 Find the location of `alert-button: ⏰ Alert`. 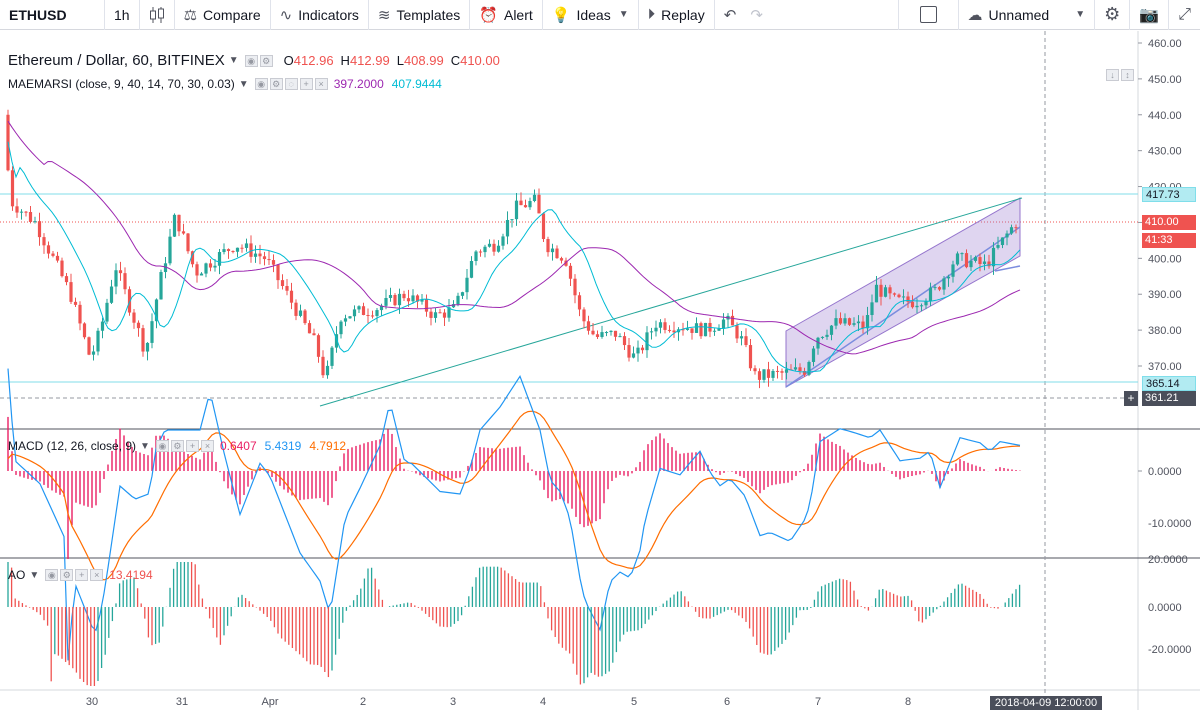

alert-button: ⏰ Alert is located at coordinates (505, 15).